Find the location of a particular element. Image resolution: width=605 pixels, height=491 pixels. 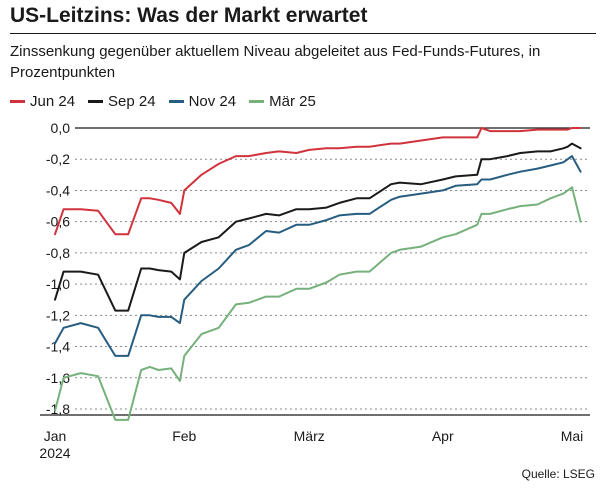

x-tick-label: März is located at coordinates (309, 436).